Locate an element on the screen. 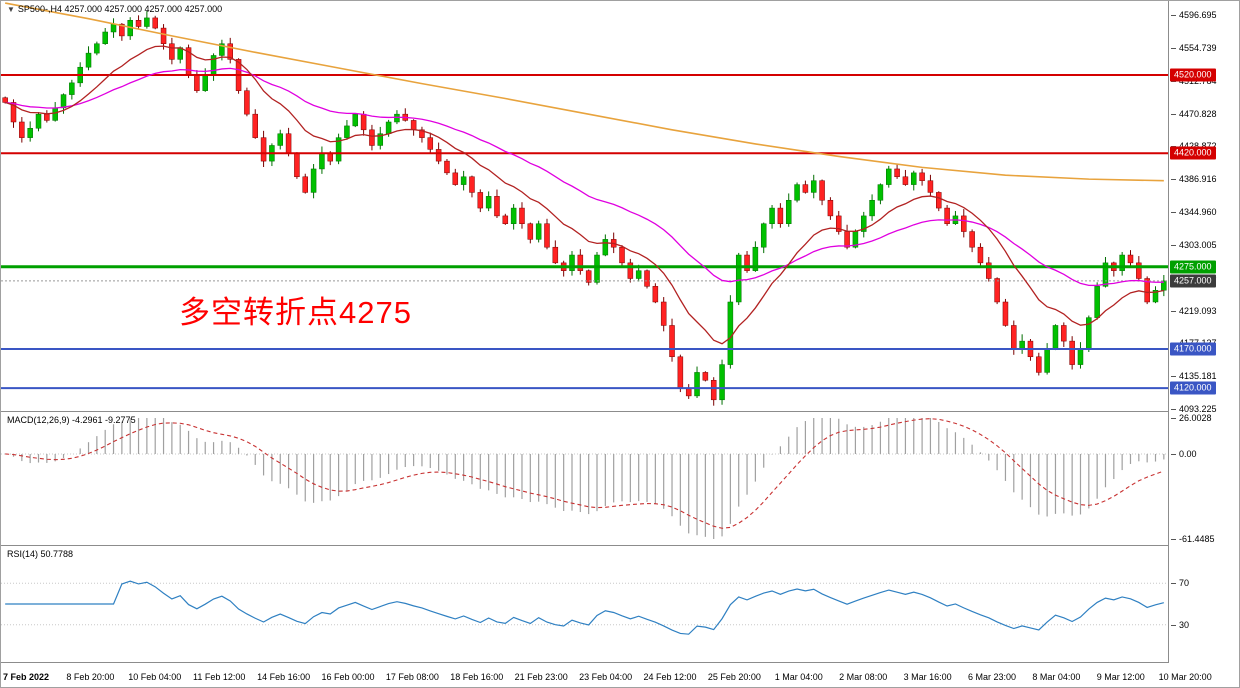 The height and width of the screenshot is (688, 1240). price-tick-label: 4219.093 is located at coordinates (1194, 310).